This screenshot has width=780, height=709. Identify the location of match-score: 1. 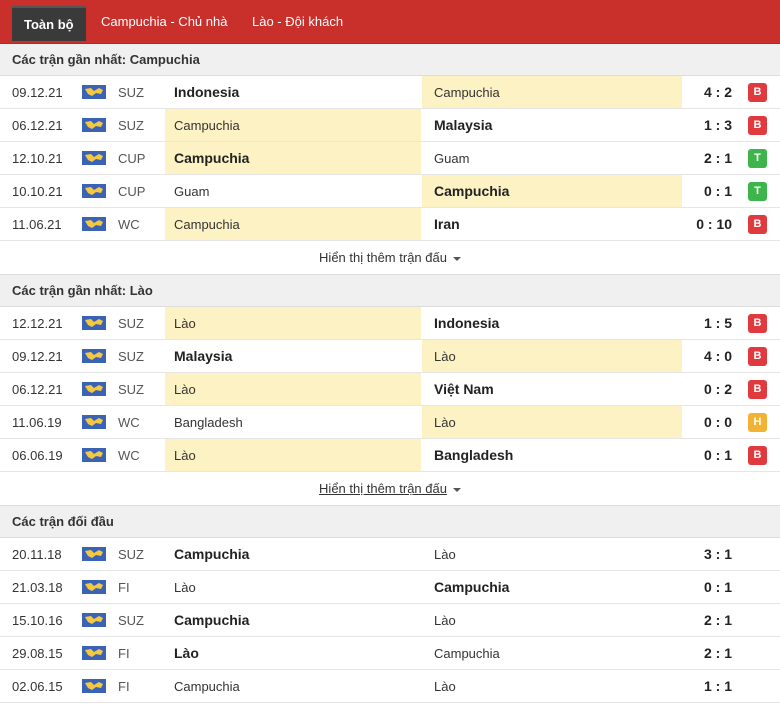
(717, 686).